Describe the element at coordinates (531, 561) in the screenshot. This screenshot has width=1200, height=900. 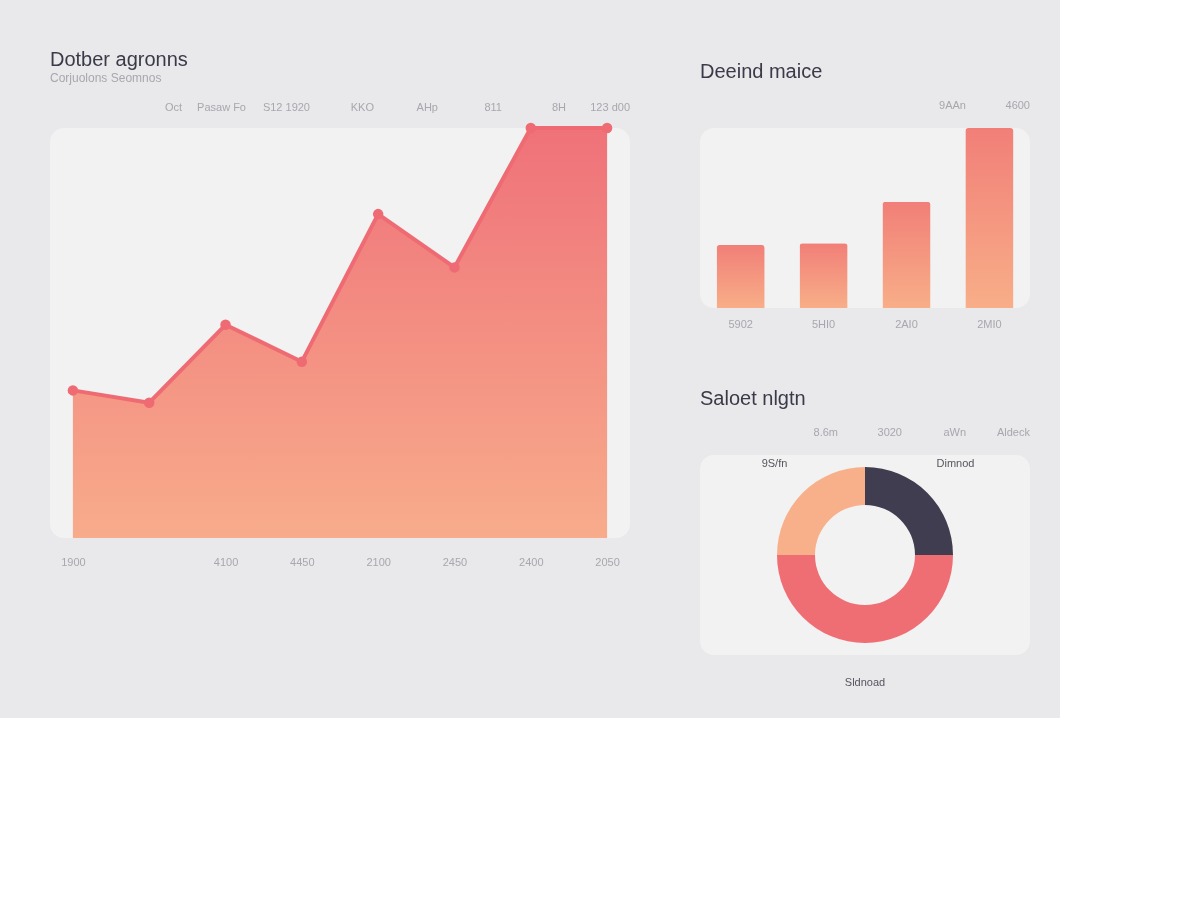
I see `x-tick-label: 2400` at that location.